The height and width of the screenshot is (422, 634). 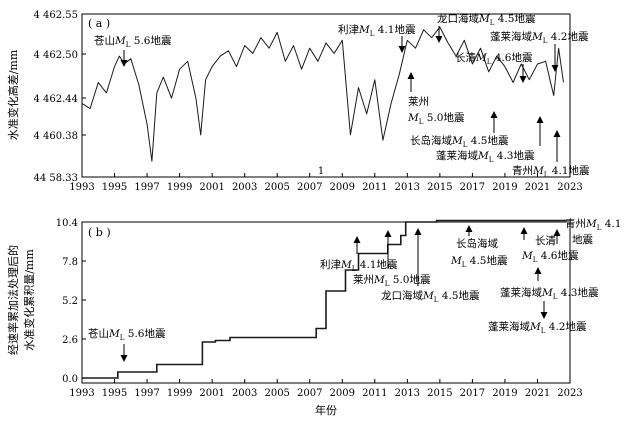 I want to click on ann-a-lijin: 利津ML 4.1地震, so click(x=377, y=30).